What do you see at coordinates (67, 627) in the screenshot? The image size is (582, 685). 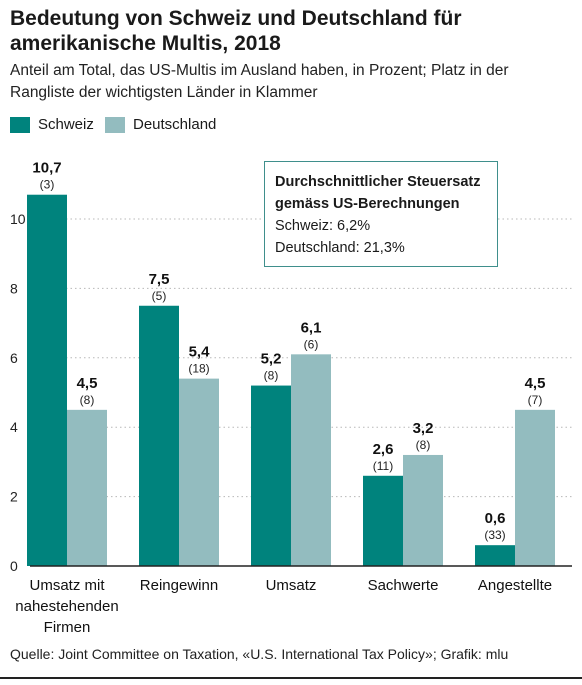 I see `x-tick-label: Firmen` at bounding box center [67, 627].